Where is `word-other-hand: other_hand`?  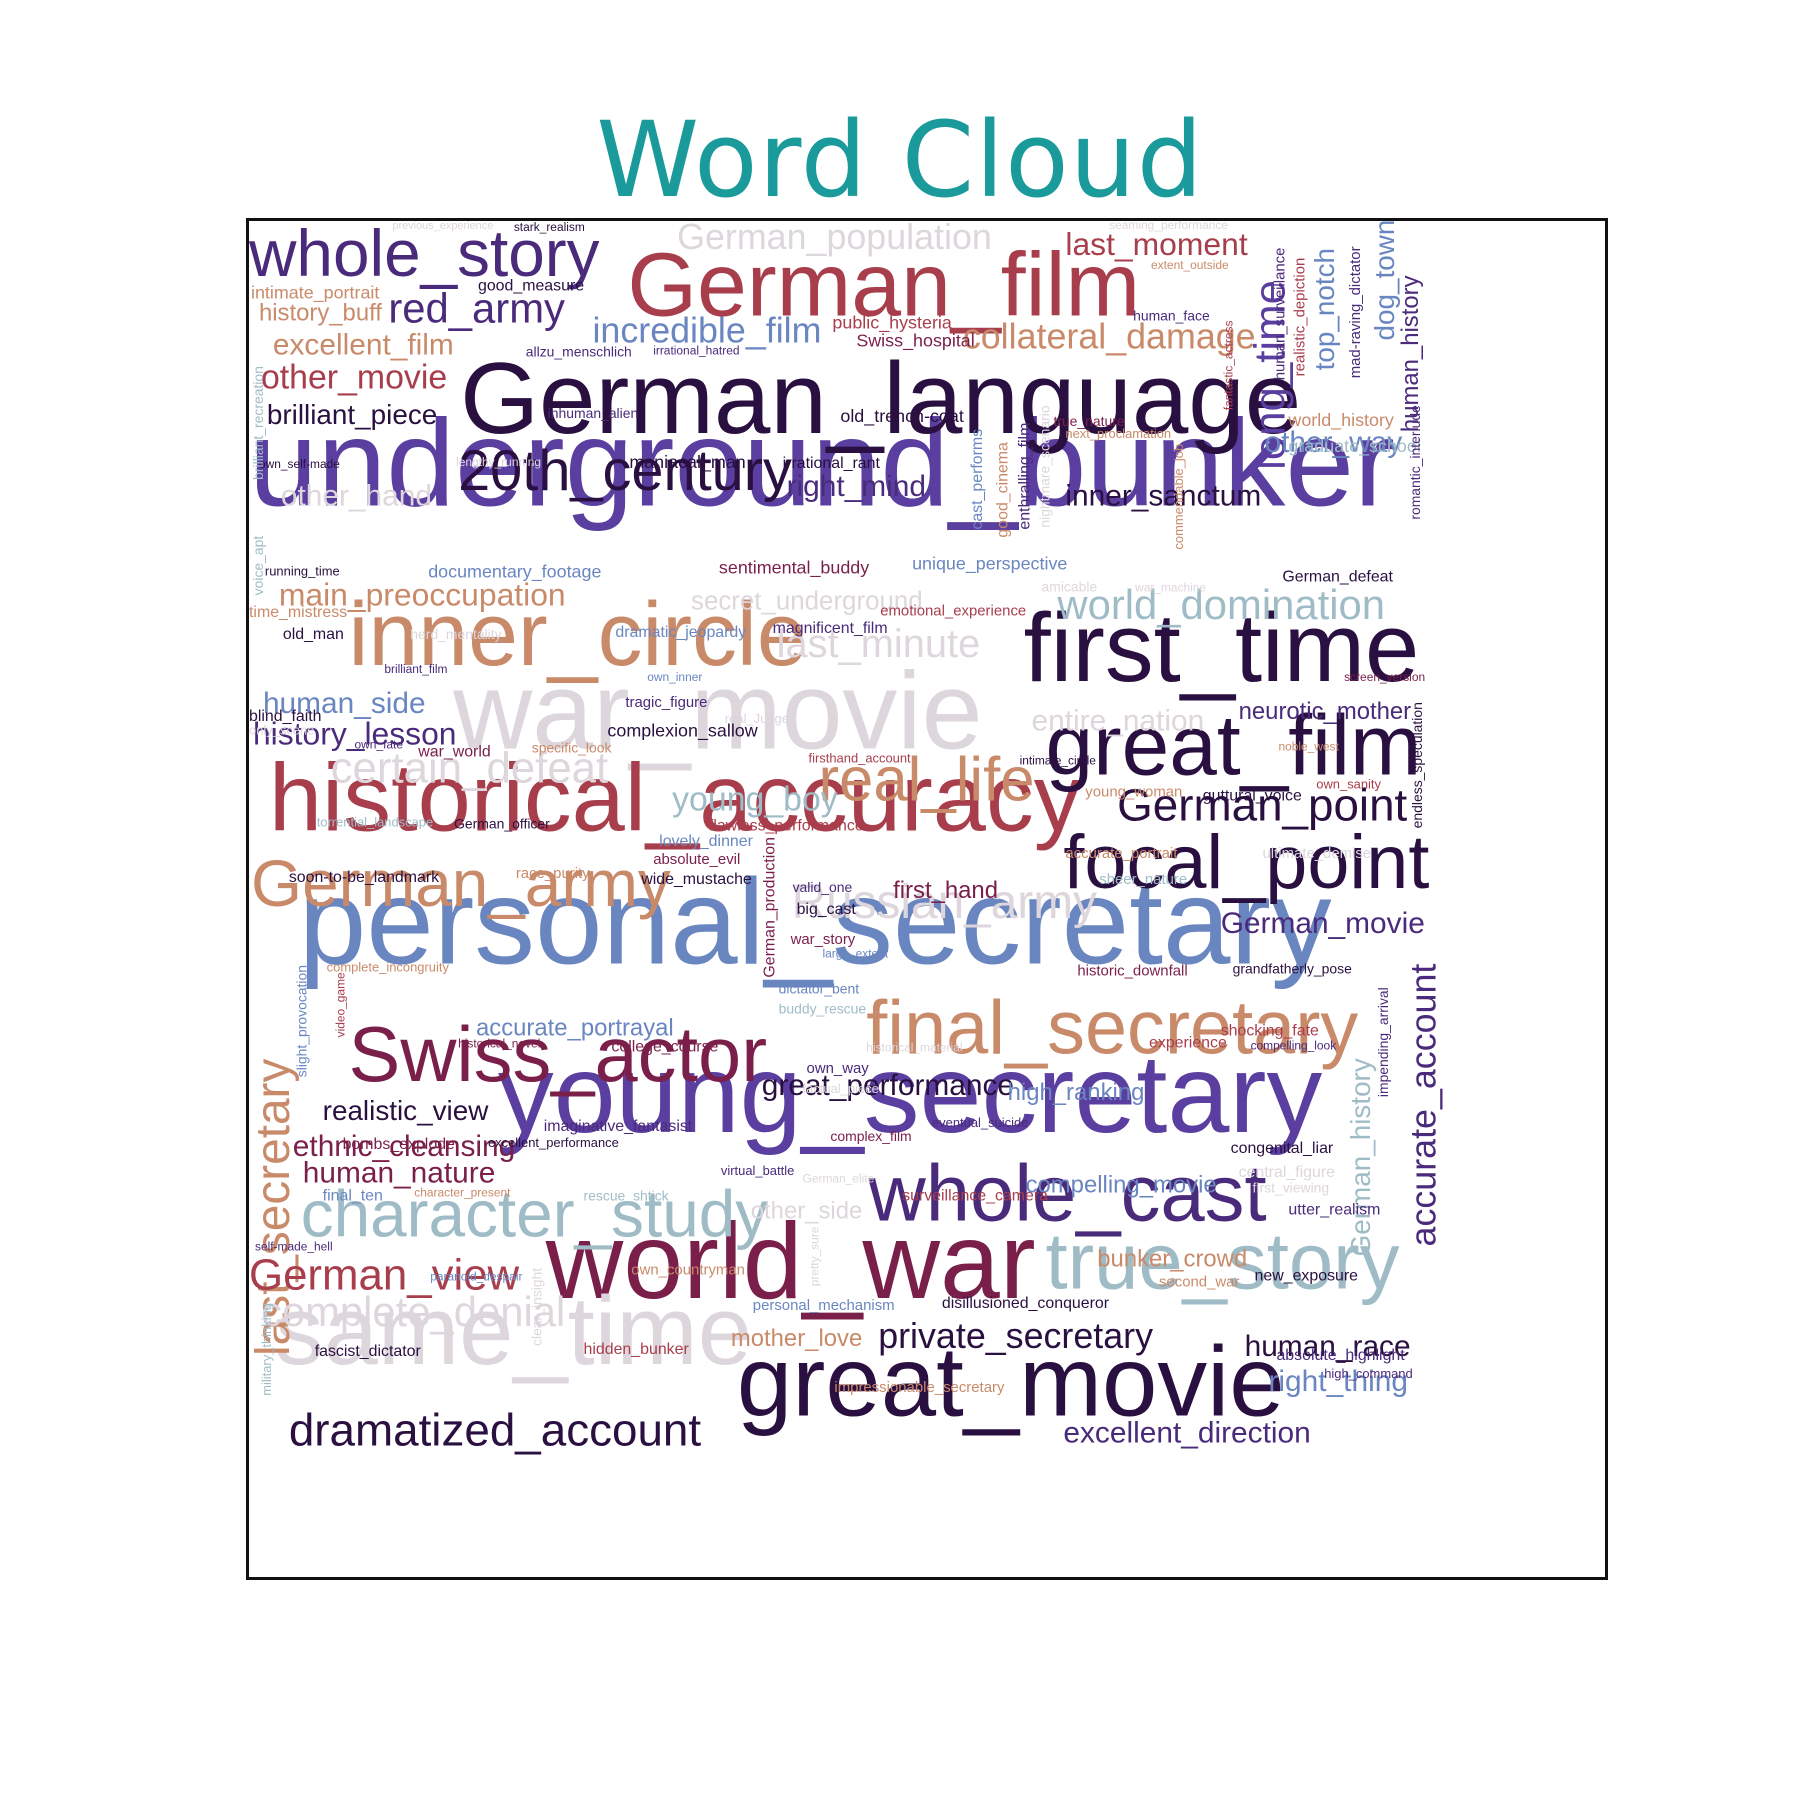 word-other-hand: other_hand is located at coordinates (356, 496).